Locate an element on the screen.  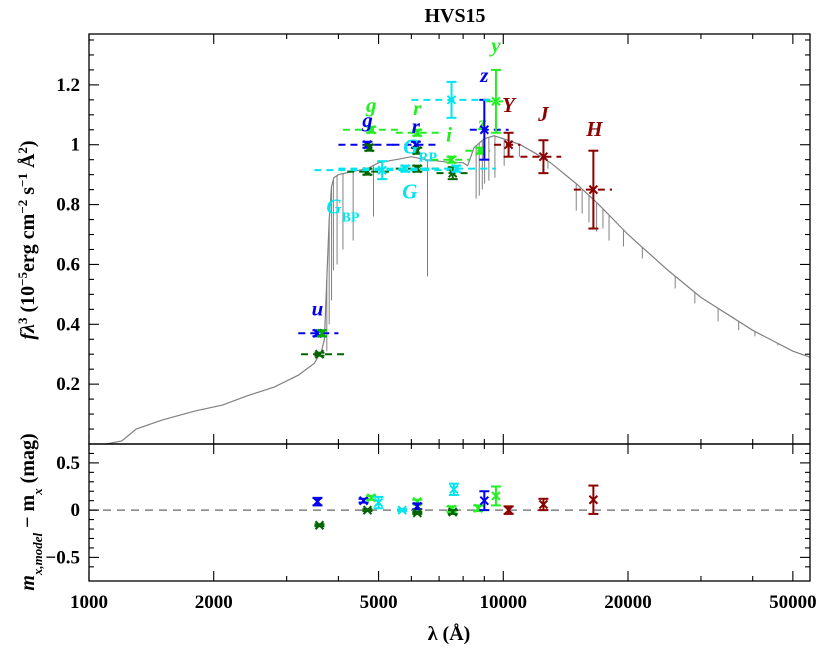
gaia-filter-label: GBP is located at coordinates (343, 210).